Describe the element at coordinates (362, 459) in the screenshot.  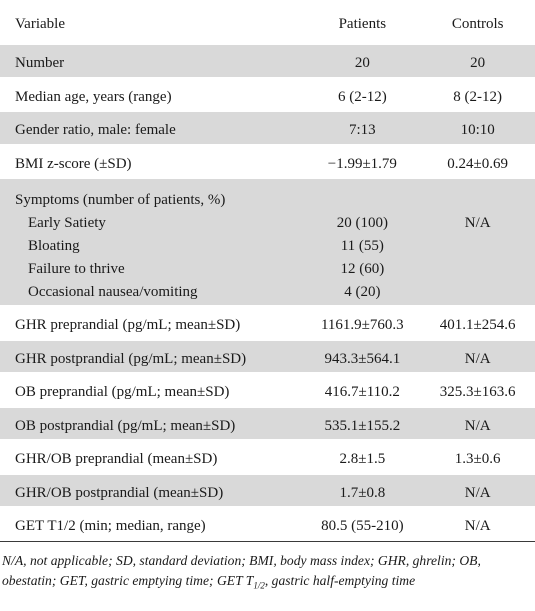
I see `cell-patients: 2.8±1.5` at that location.